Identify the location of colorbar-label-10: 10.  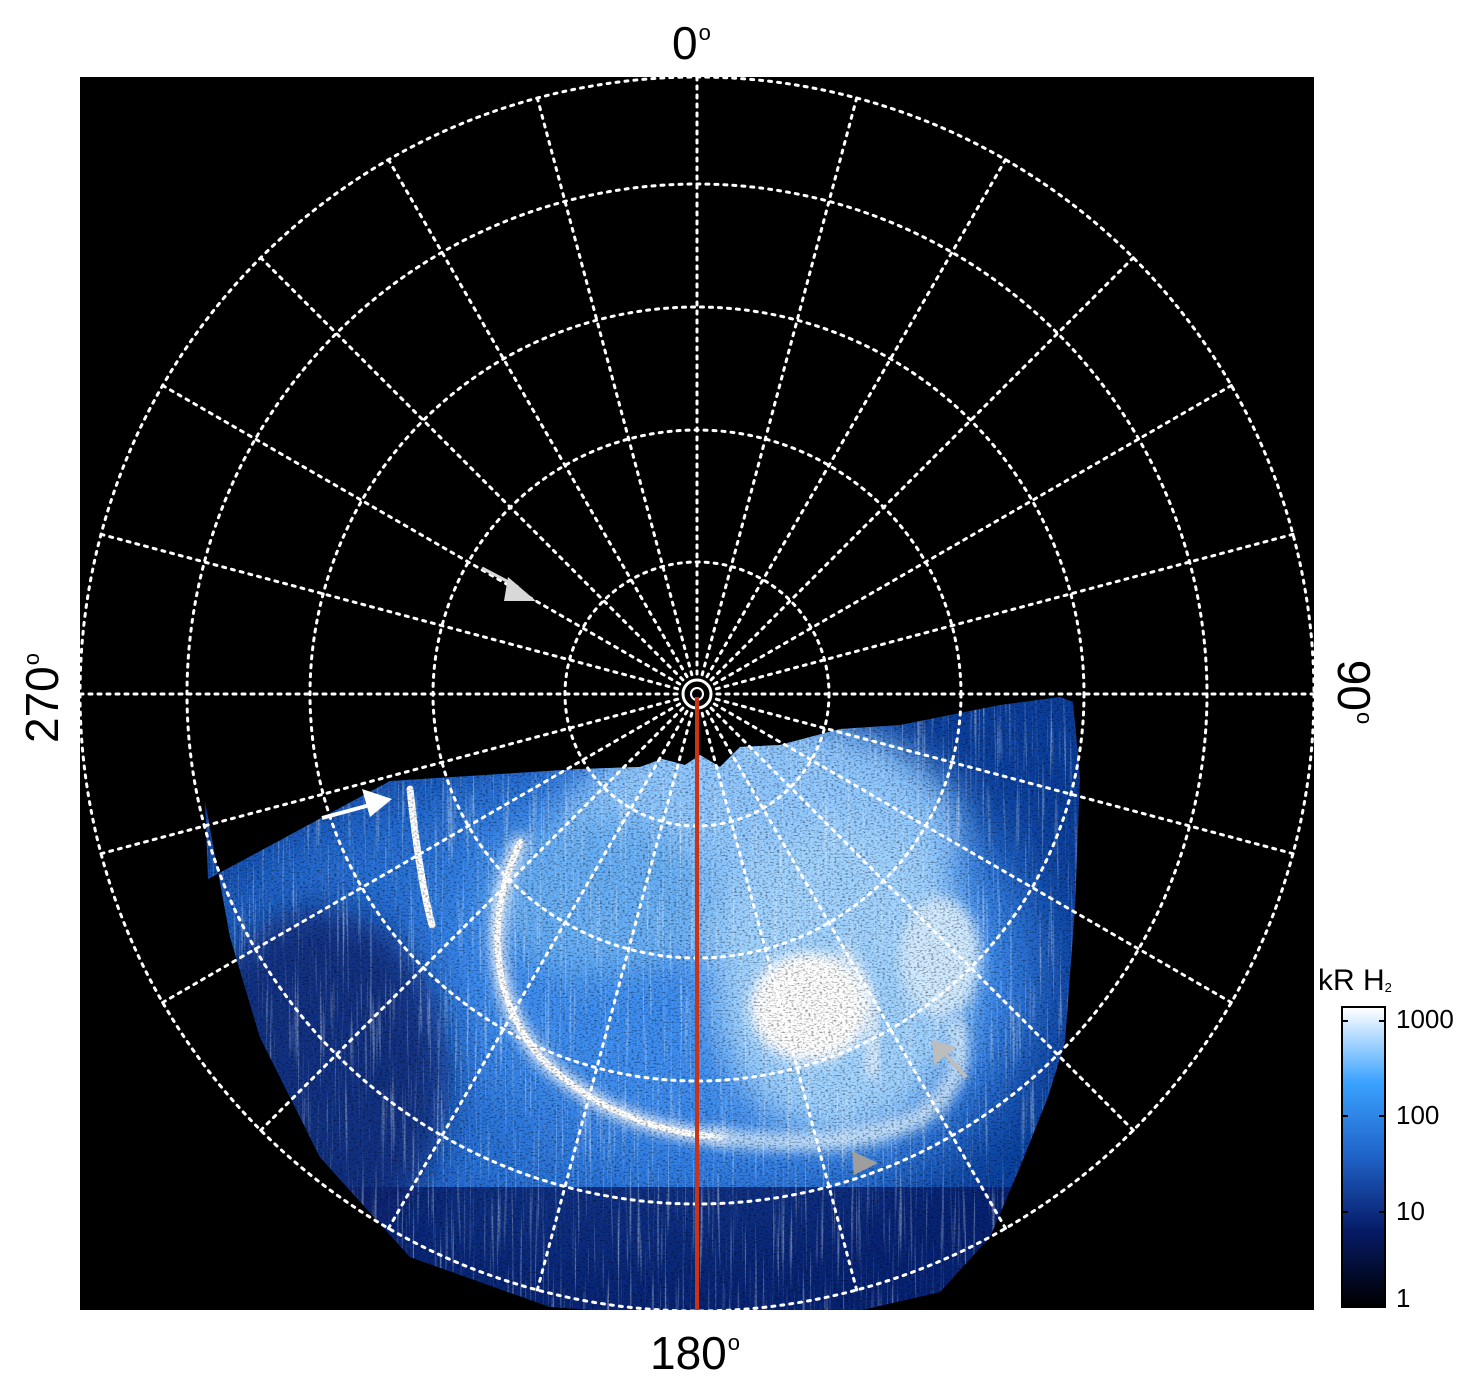
(1410, 1211).